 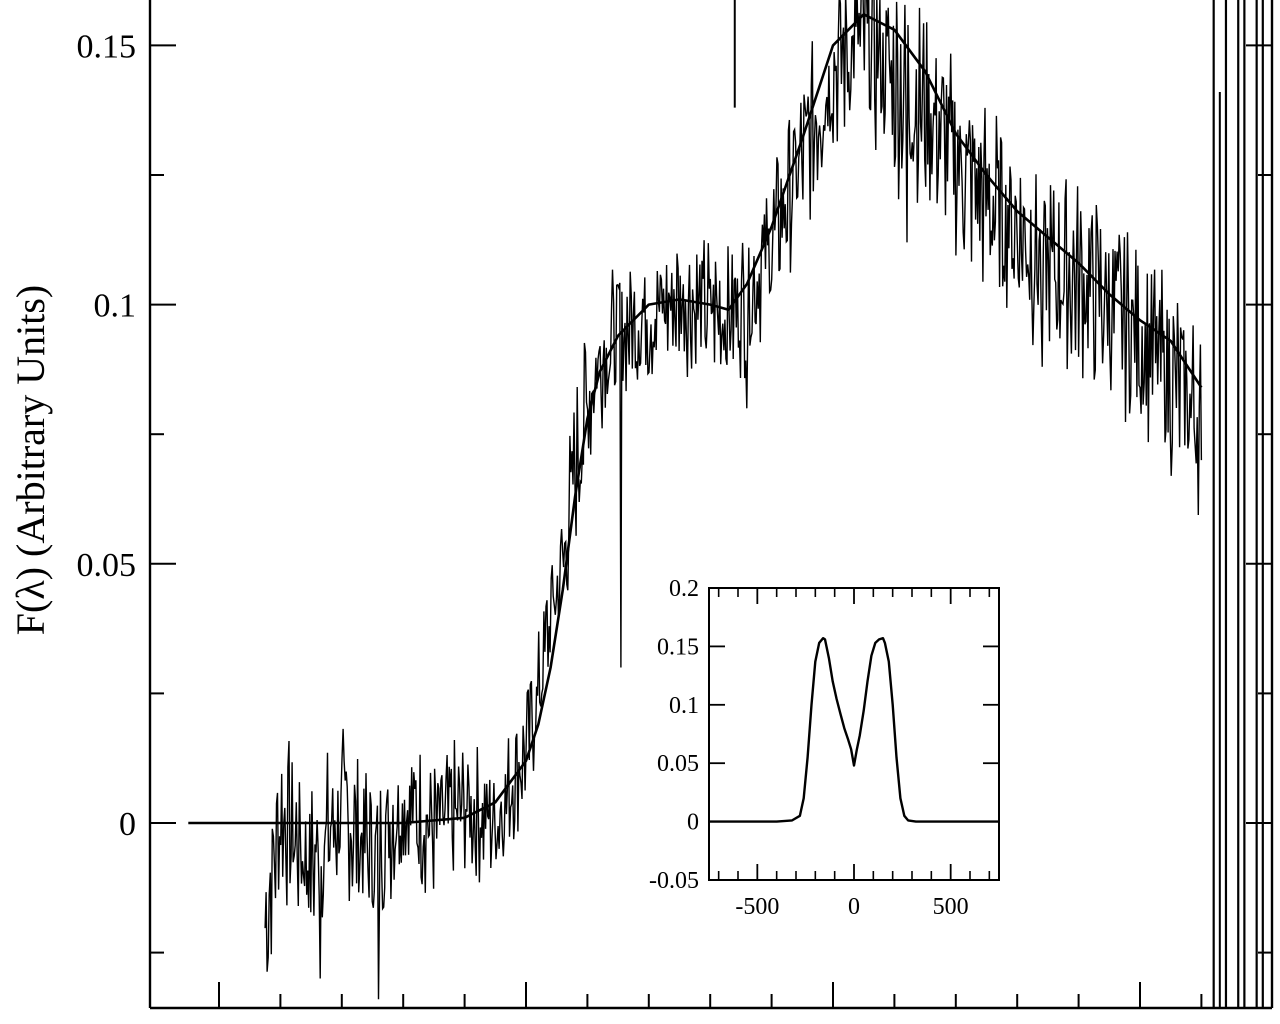 What do you see at coordinates (107, 46) in the screenshot?
I see `main-ytick-label: 0.15` at bounding box center [107, 46].